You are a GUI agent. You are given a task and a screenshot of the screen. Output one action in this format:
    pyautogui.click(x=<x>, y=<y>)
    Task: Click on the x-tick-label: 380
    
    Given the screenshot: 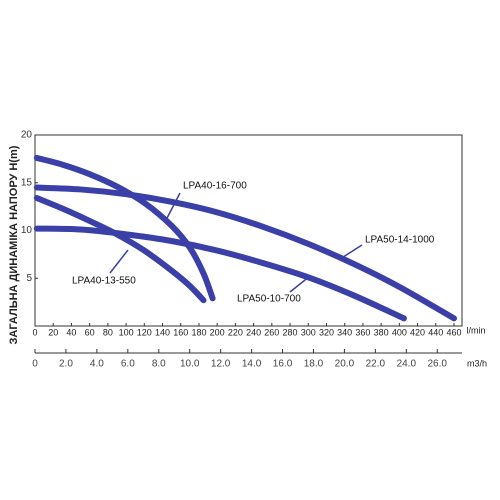 What is the action you would take?
    pyautogui.click(x=381, y=332)
    